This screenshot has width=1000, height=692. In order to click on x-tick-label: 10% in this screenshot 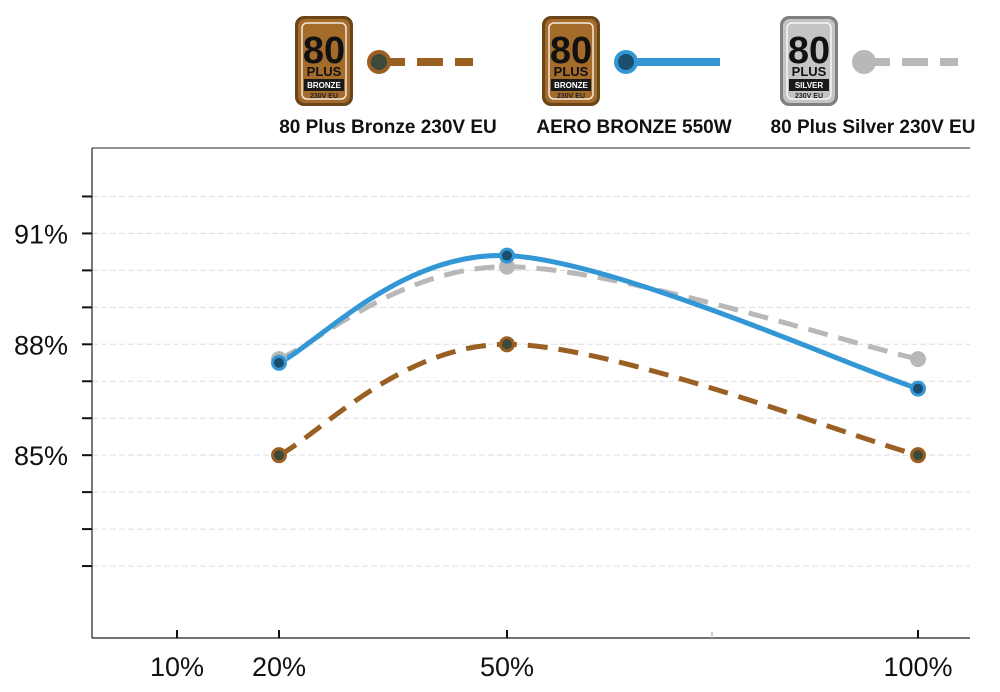, I will do `click(177, 667)`.